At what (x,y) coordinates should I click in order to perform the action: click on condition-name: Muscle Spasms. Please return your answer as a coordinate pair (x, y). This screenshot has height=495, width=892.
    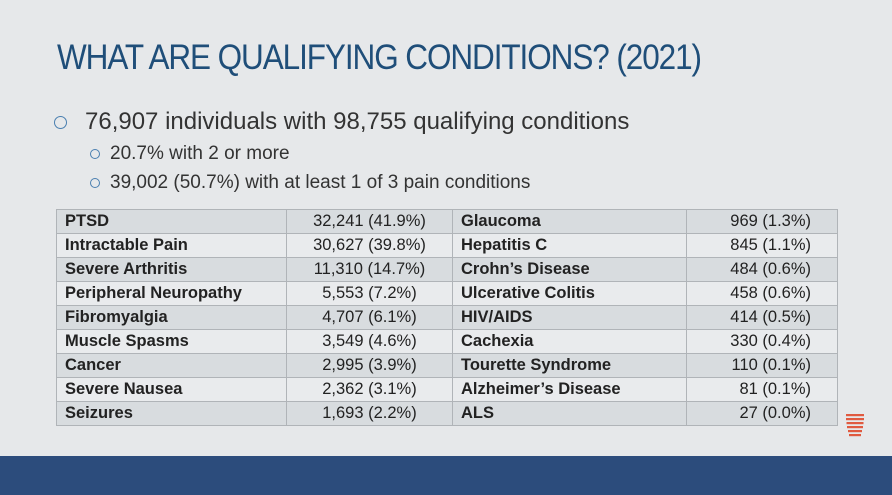
    Looking at the image, I should click on (171, 341).